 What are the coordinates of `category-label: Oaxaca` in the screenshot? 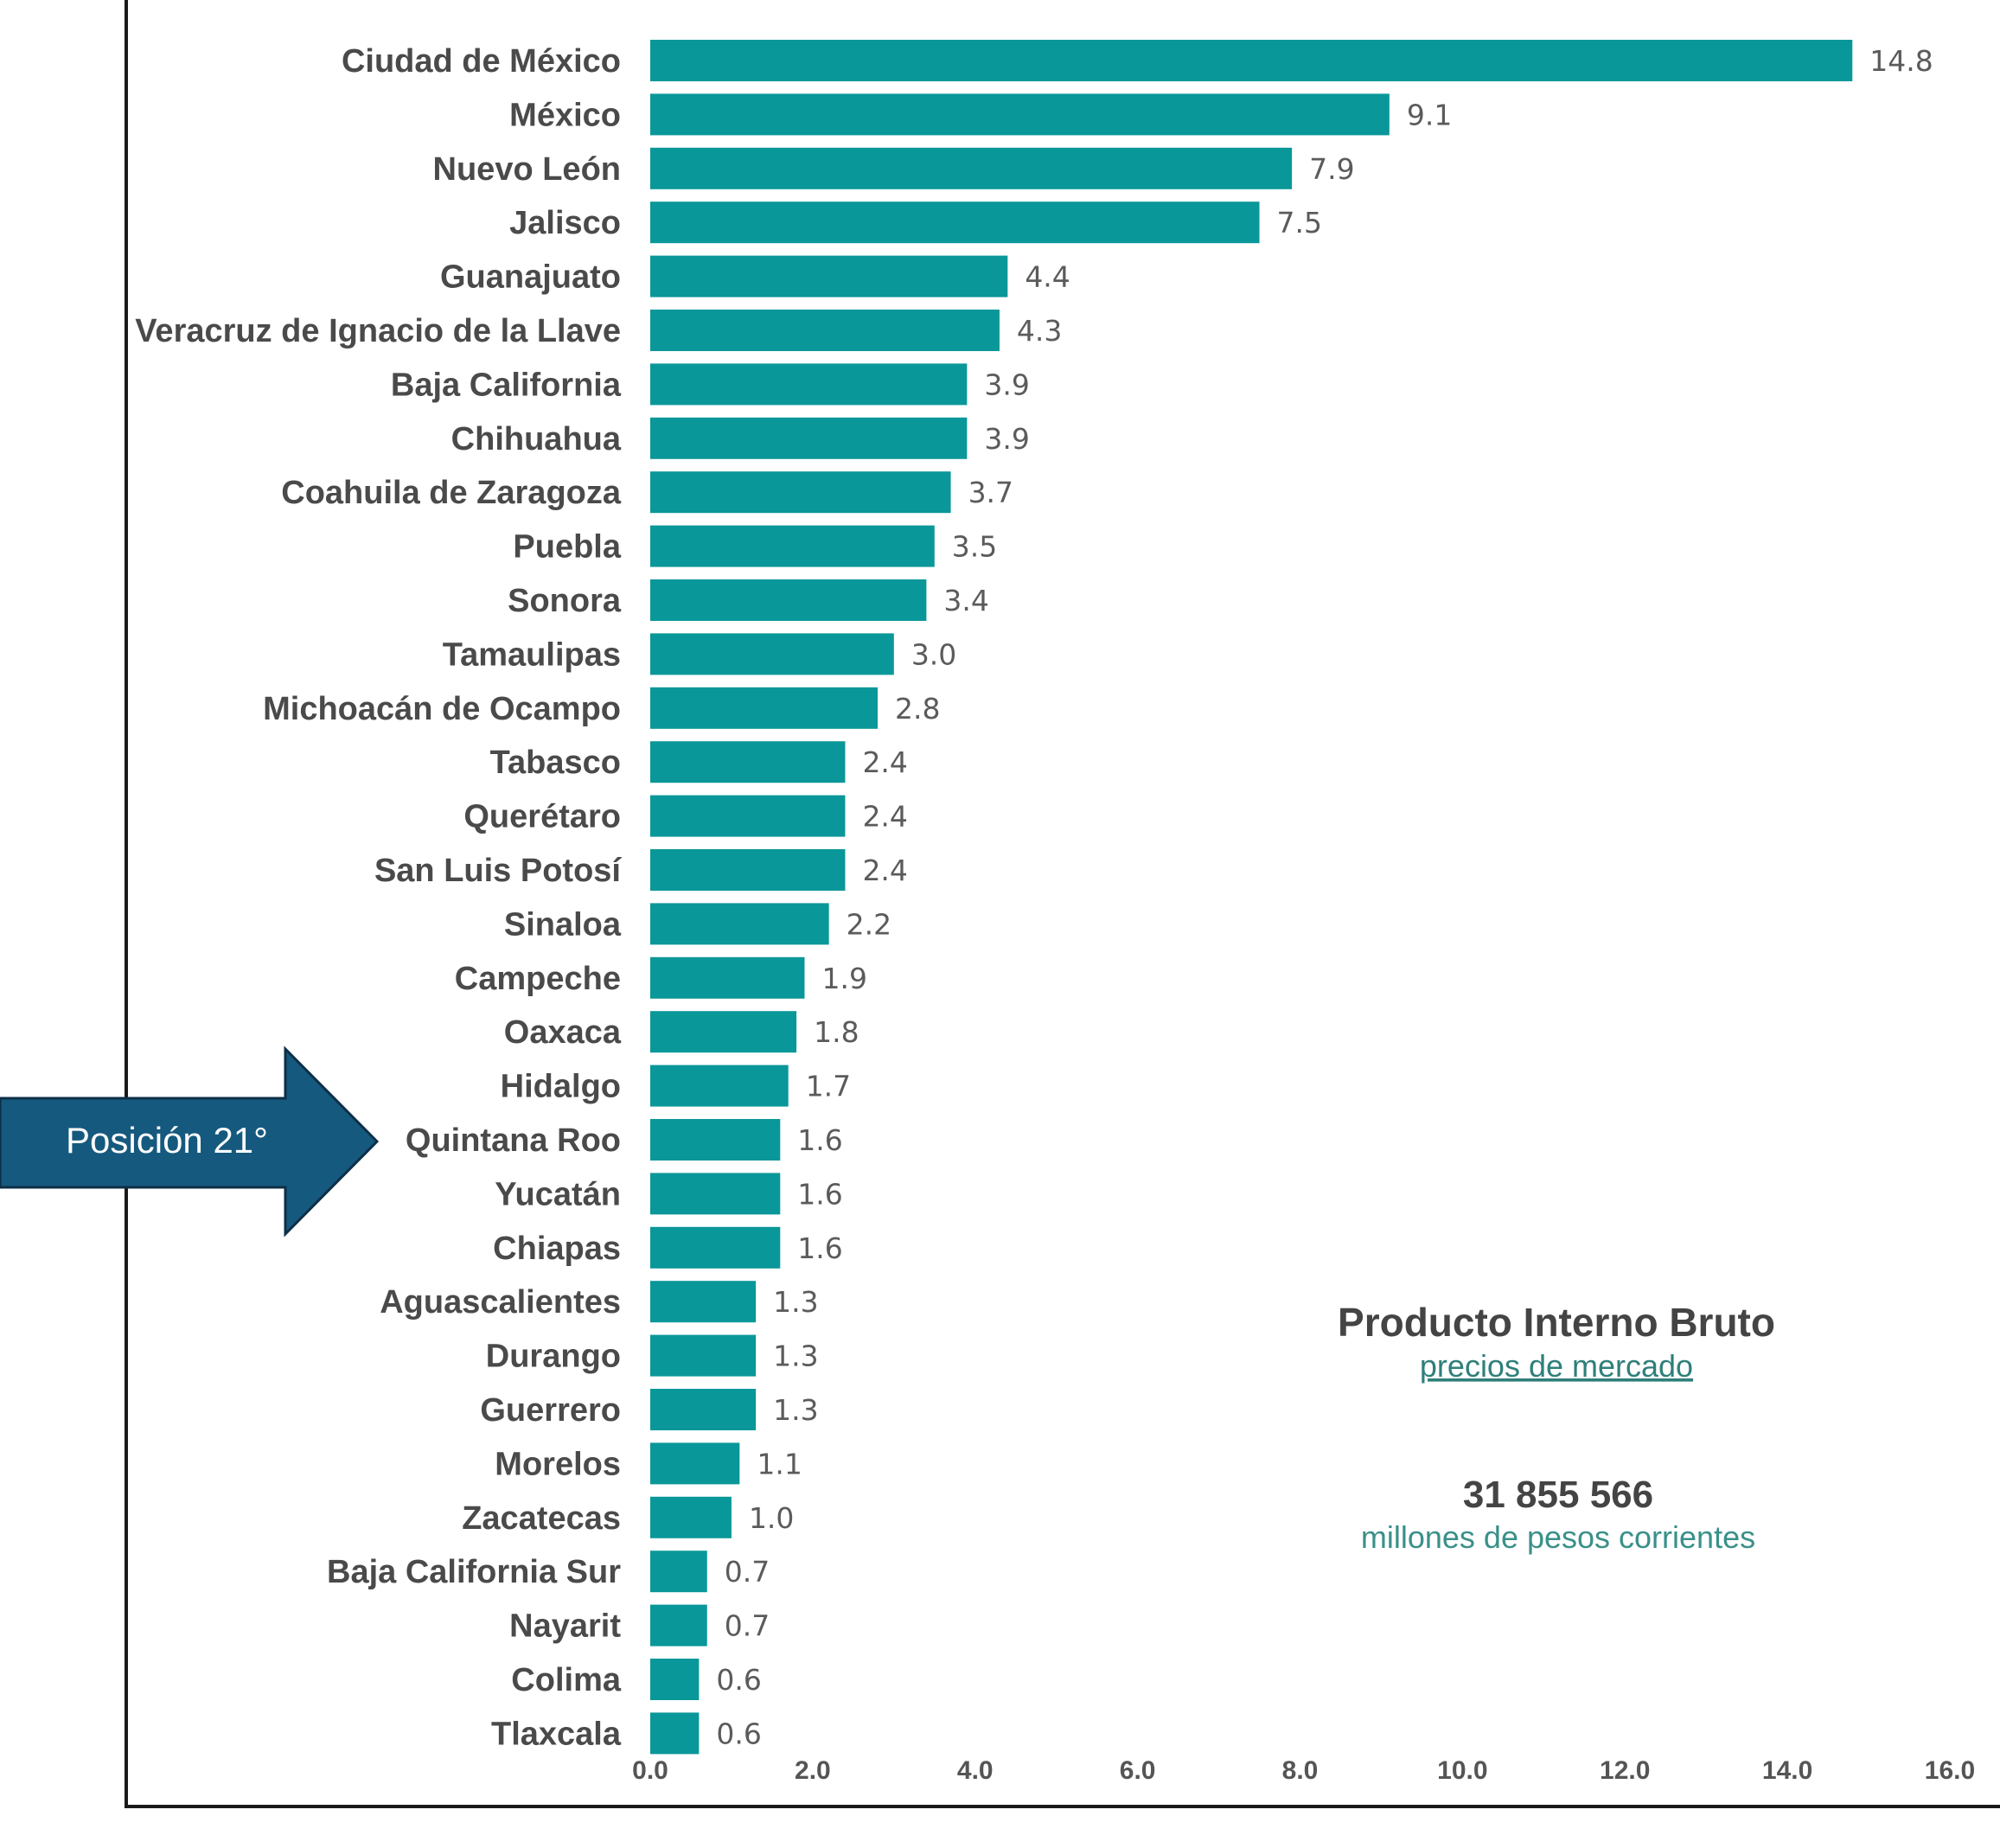 It's located at (563, 1032).